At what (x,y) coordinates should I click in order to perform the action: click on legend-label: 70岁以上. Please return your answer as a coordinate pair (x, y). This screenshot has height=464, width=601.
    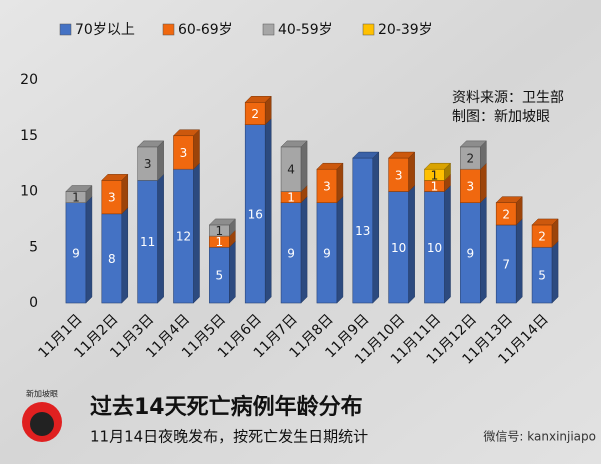
    Looking at the image, I should click on (105, 30).